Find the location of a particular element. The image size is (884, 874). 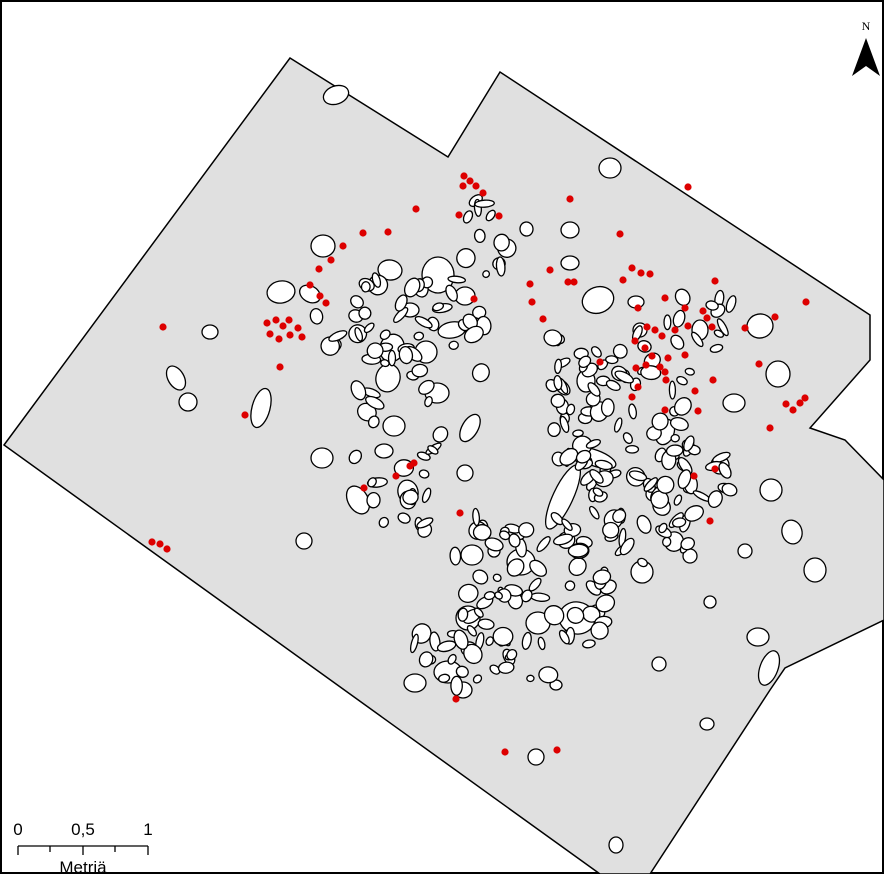

scale-tick-0-5: 0,5 is located at coordinates (83, 829).